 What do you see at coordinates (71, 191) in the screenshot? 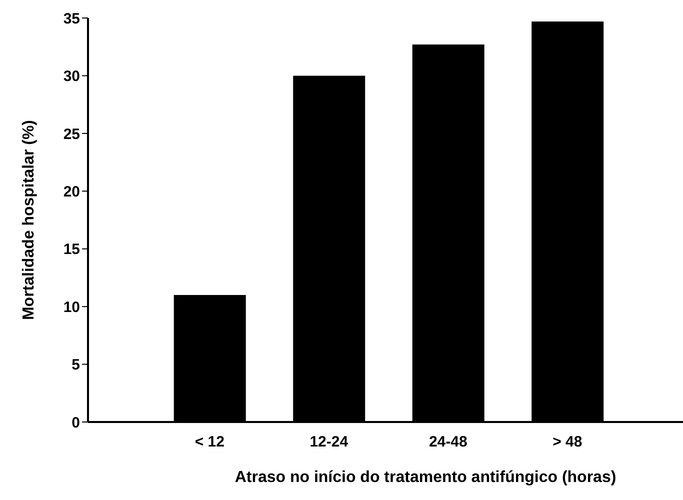
I see `y-tick-label: 20` at bounding box center [71, 191].